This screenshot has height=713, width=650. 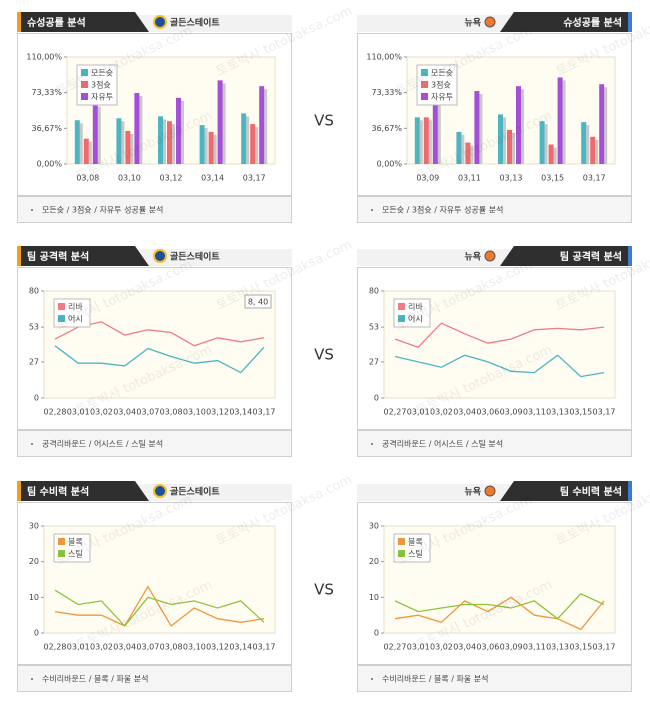 What do you see at coordinates (46, 92) in the screenshot?
I see `y-tick-label: 73,33%` at bounding box center [46, 92].